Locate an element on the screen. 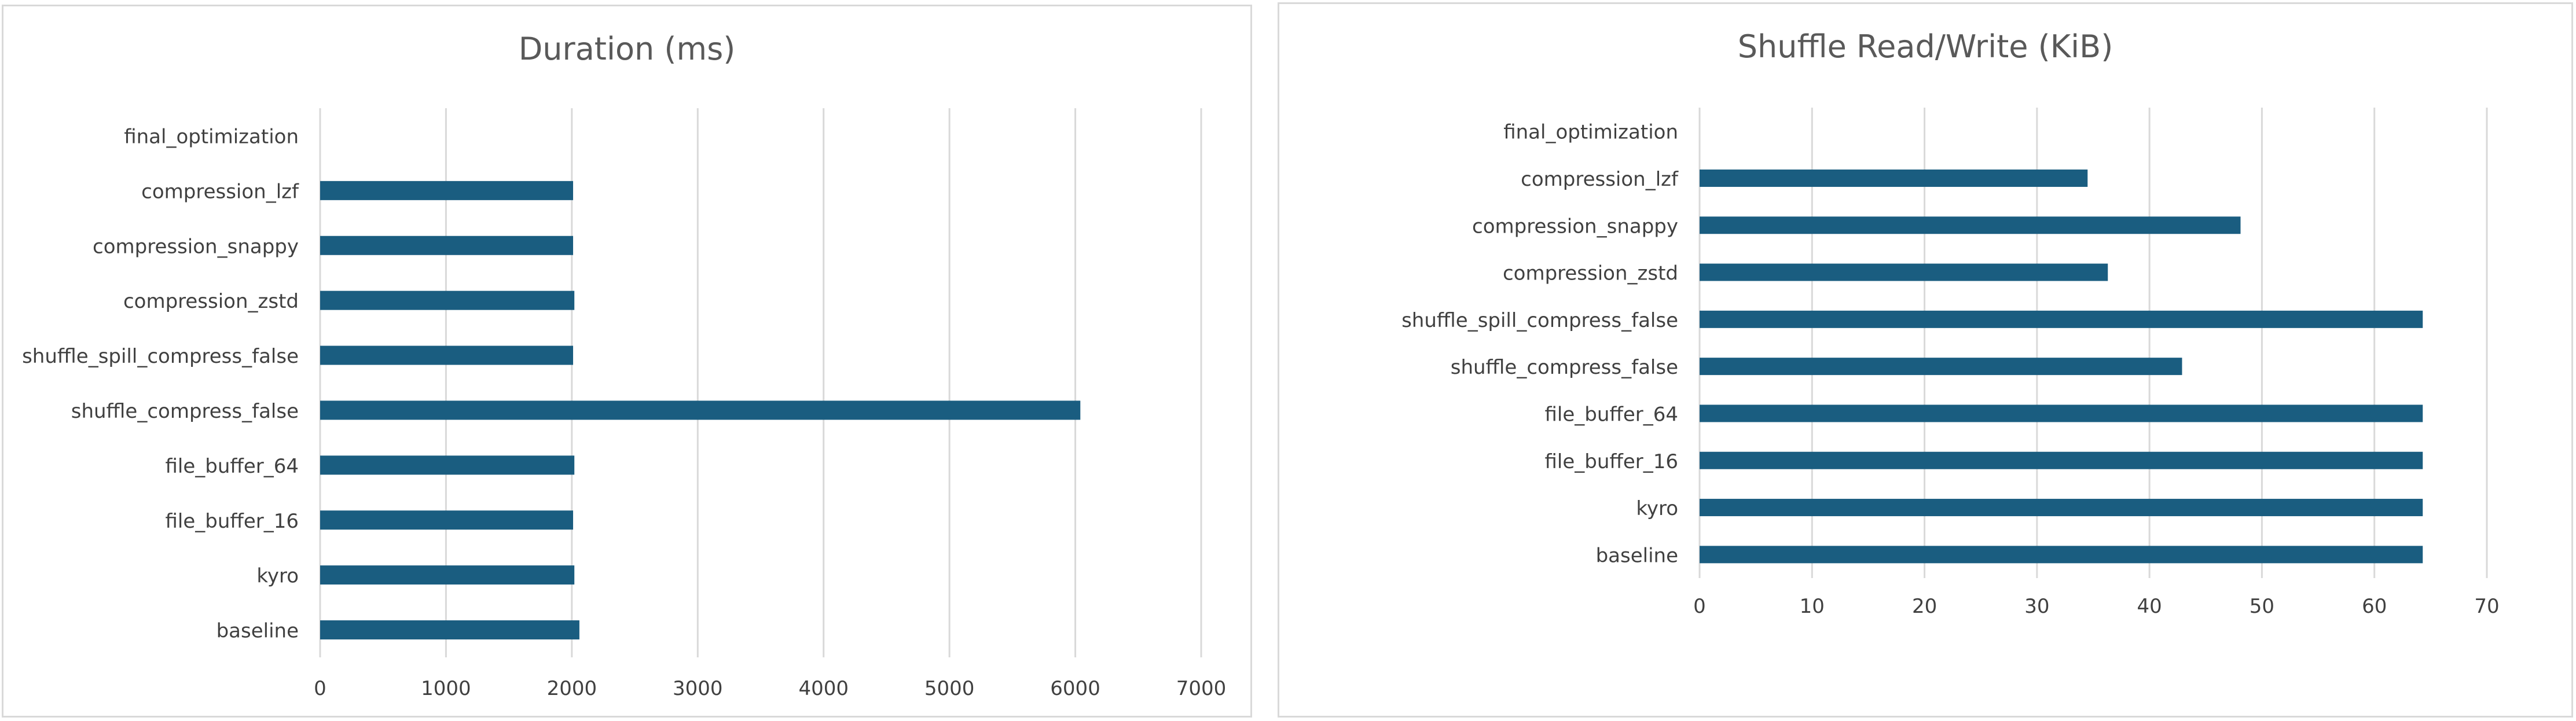  chart-title: Shuffle Read/Write (KiB) is located at coordinates (1925, 46).